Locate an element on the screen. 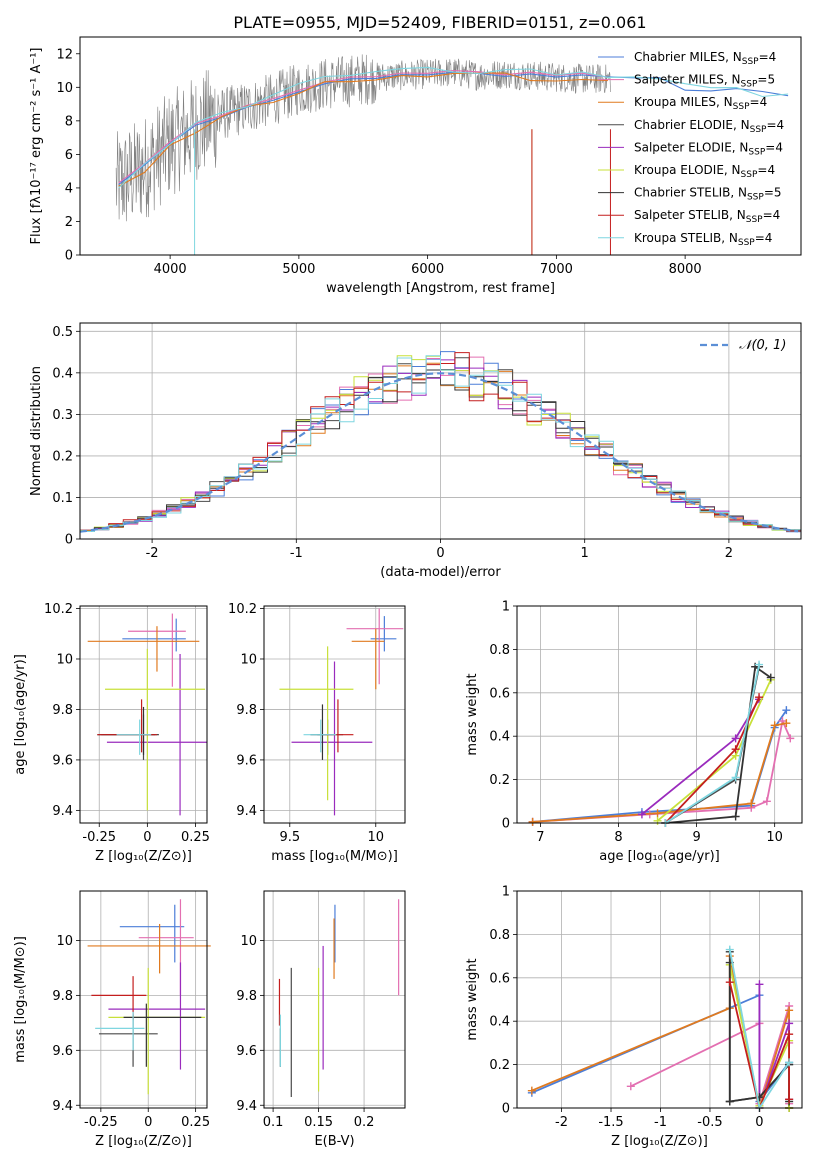 This screenshot has width=819, height=1170. y-tick-label: 2 is located at coordinates (69, 222).